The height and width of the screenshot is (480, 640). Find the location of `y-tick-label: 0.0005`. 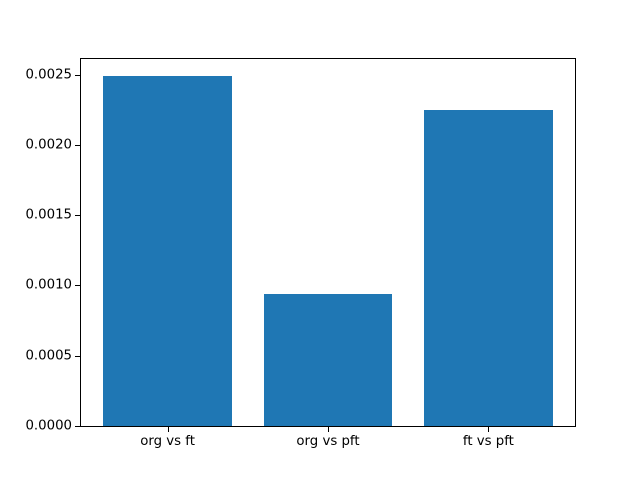

y-tick-label: 0.0005 is located at coordinates (48, 356).